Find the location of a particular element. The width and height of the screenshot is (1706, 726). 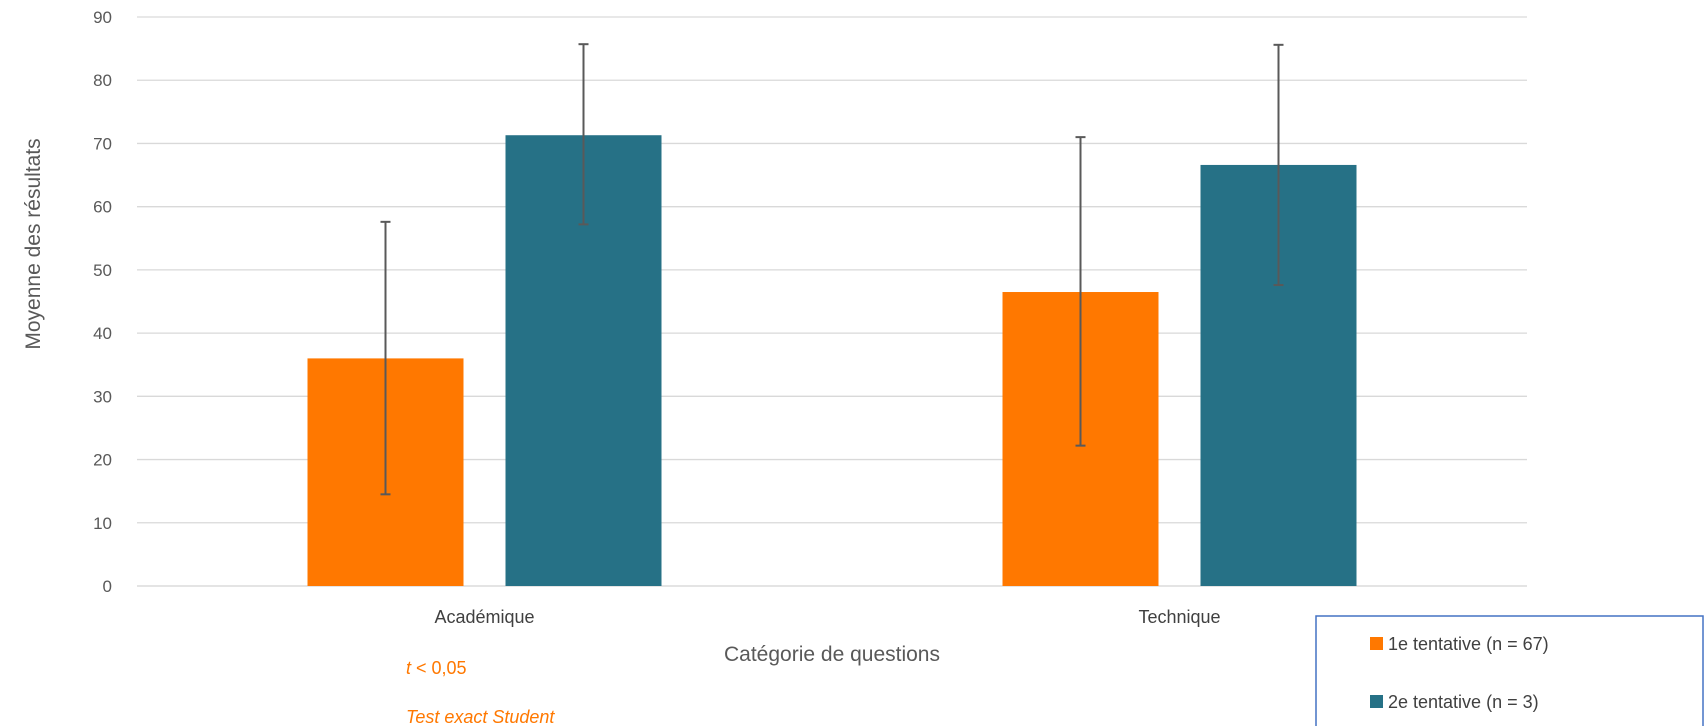

x-category-label: Académique is located at coordinates (484, 617).